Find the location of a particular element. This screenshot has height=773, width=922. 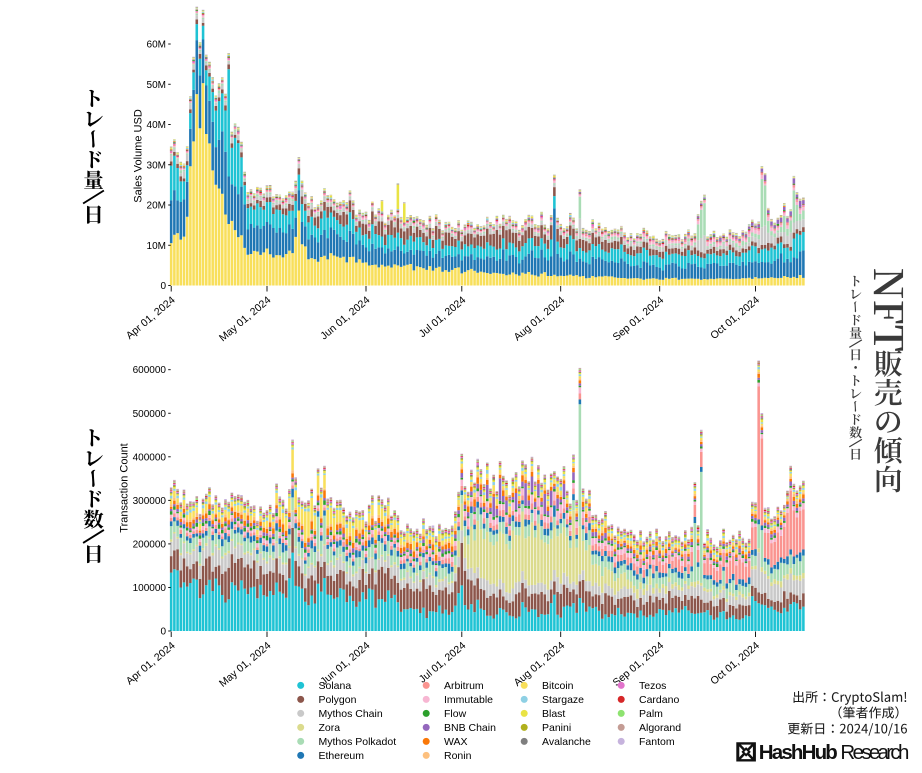

svg-text: Stargaze is located at coordinates (563, 700).